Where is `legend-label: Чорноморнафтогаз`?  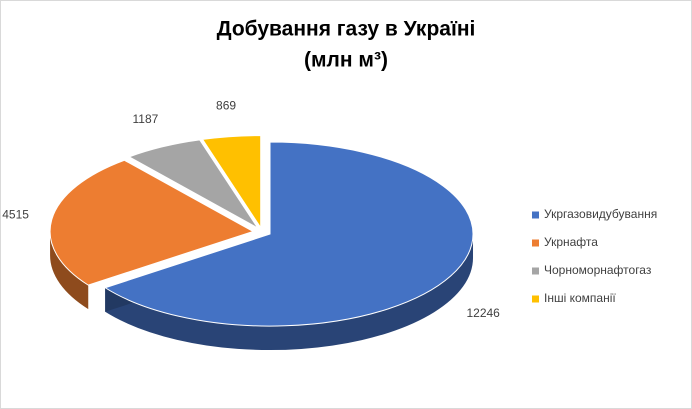 legend-label: Чорноморнафтогаз is located at coordinates (598, 270).